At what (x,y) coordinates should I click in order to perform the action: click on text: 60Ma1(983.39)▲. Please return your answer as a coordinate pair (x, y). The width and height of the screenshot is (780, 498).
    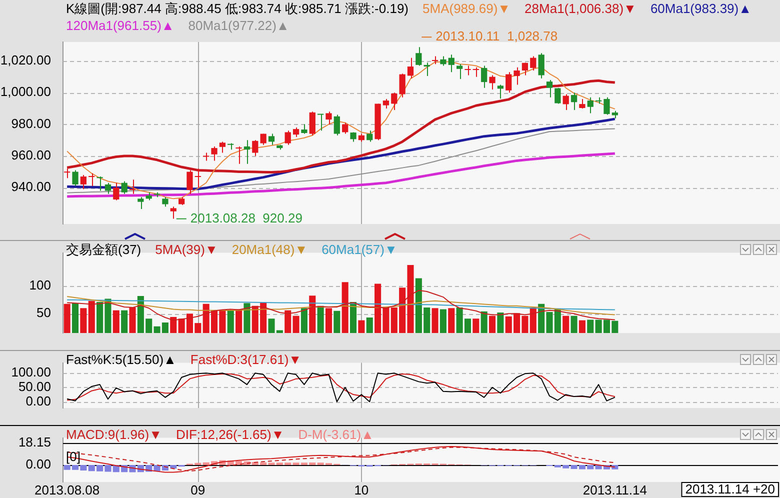
    Looking at the image, I should click on (701, 8).